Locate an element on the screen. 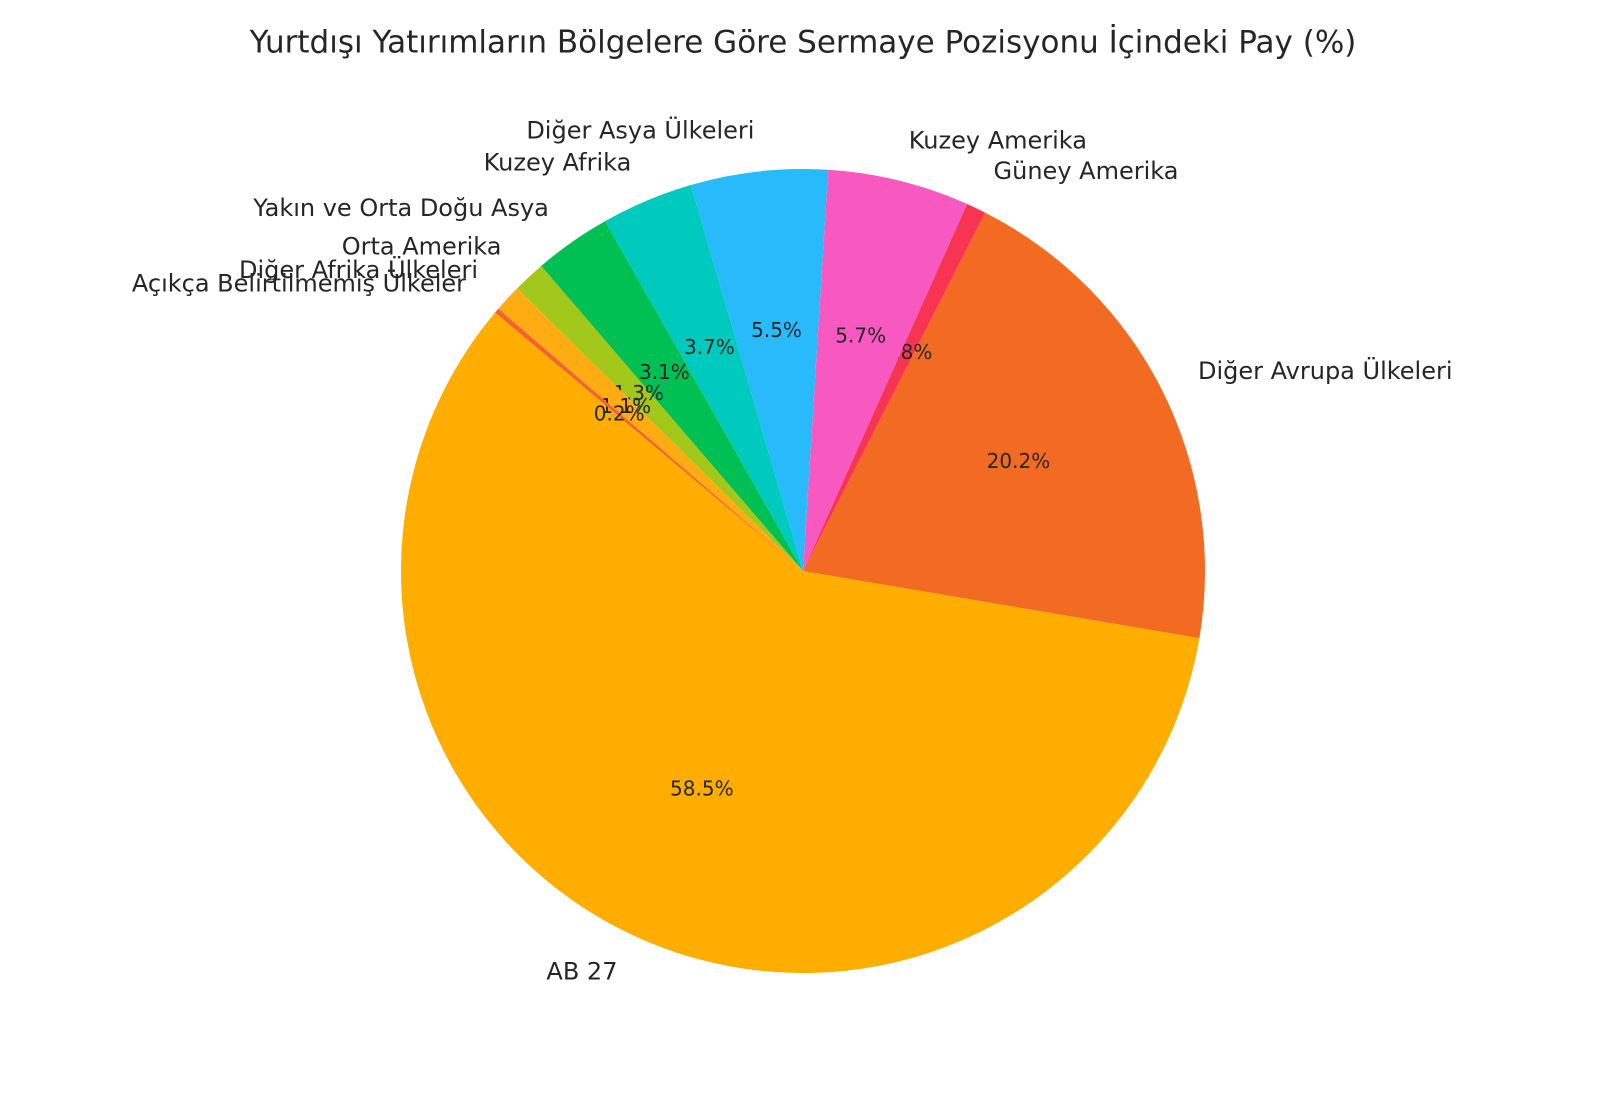 The height and width of the screenshot is (1120, 1600). value-label: 0.2% is located at coordinates (619, 413).